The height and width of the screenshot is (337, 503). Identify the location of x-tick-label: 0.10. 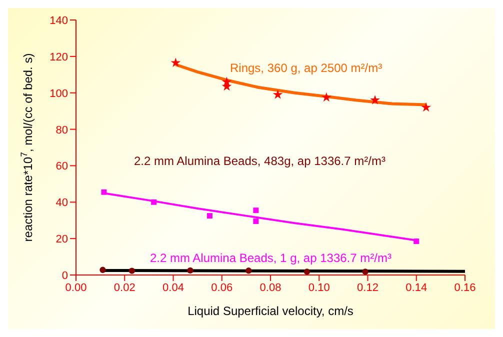
(319, 288).